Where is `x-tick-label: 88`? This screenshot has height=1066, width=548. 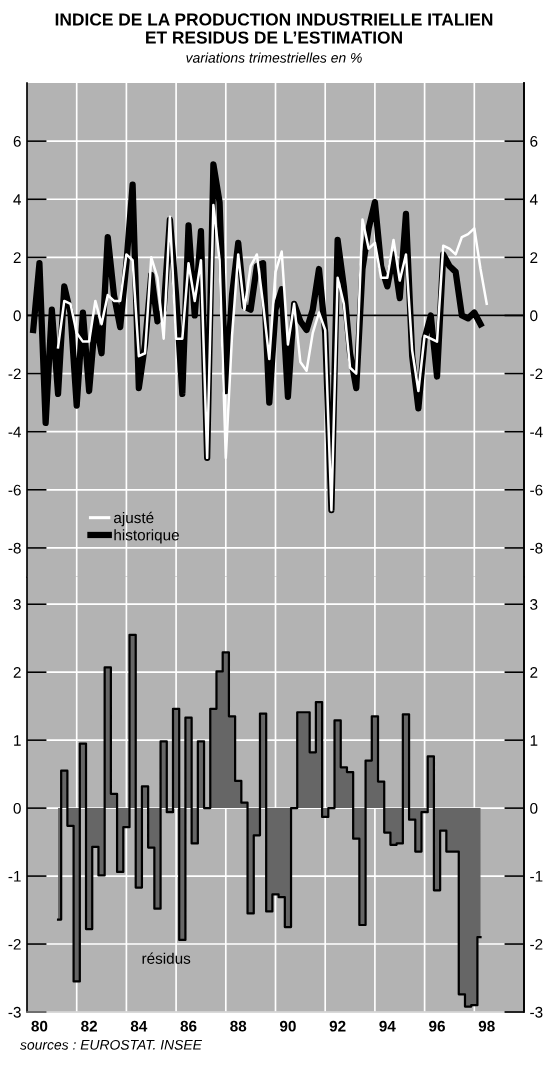 x-tick-label: 88 is located at coordinates (238, 1026).